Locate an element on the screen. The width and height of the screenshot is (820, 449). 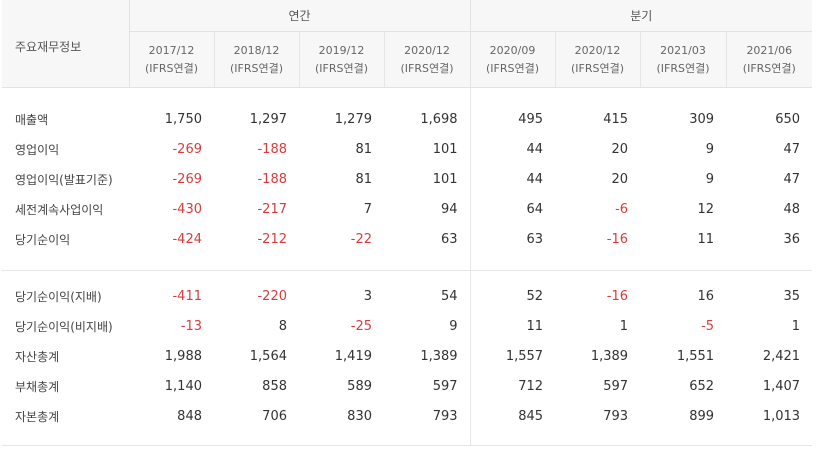
value-cell: 3 is located at coordinates (367, 296).